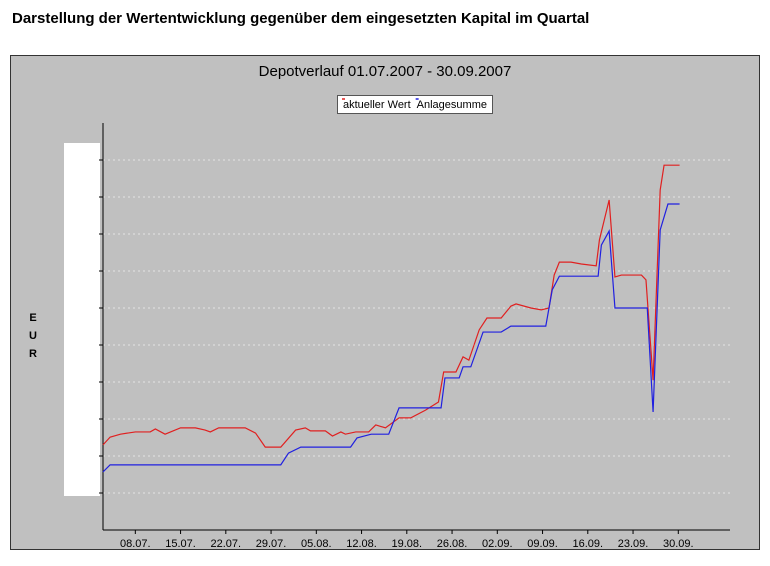 The height and width of the screenshot is (566, 770). What do you see at coordinates (407, 544) in the screenshot?
I see `x-tick-label: 19.08.` at bounding box center [407, 544].